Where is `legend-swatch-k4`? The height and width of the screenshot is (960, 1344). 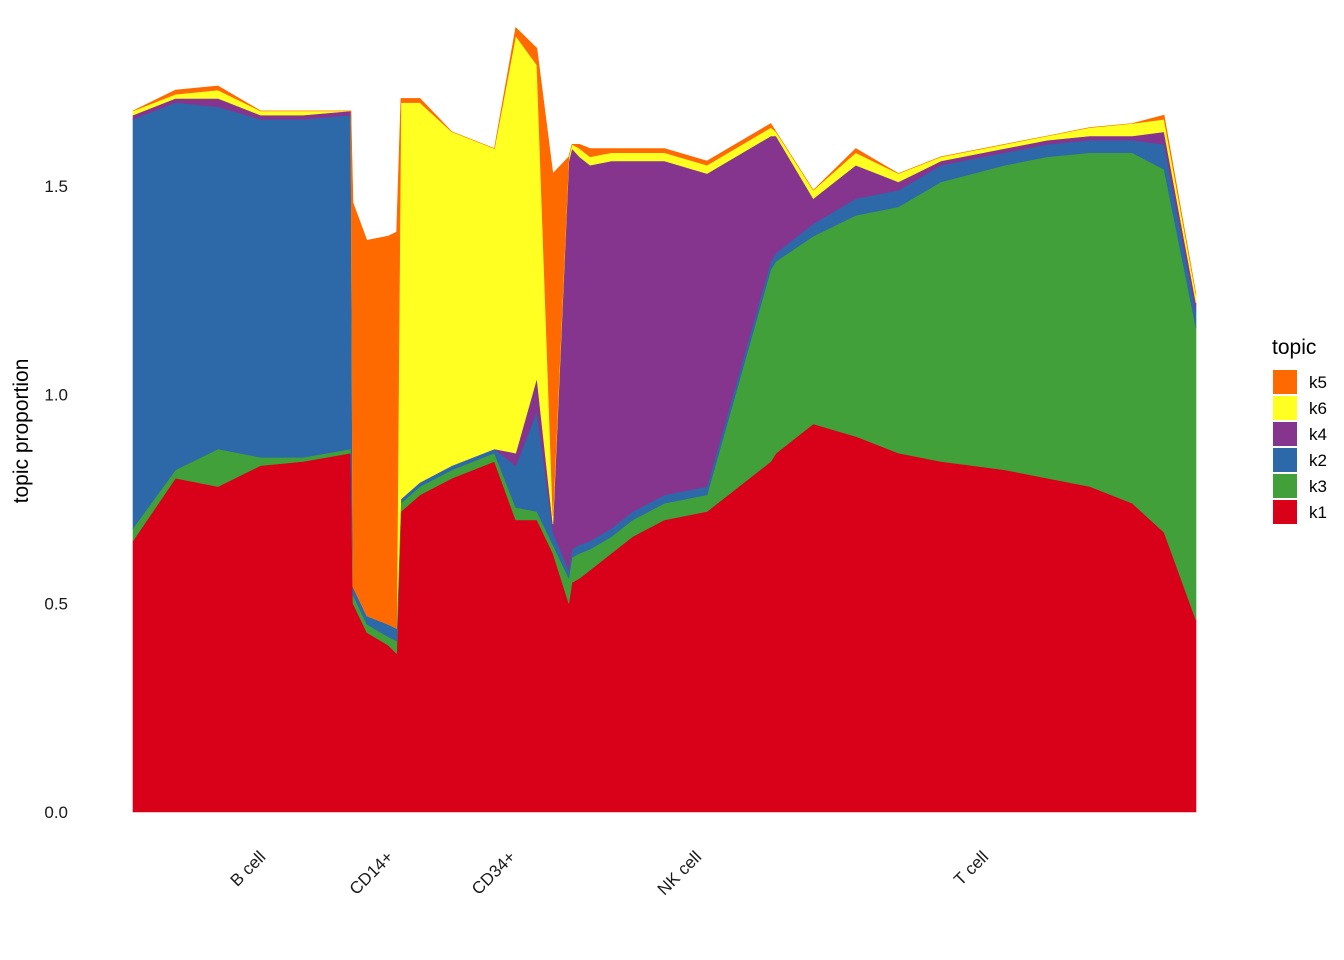 legend-swatch-k4 is located at coordinates (1285, 434).